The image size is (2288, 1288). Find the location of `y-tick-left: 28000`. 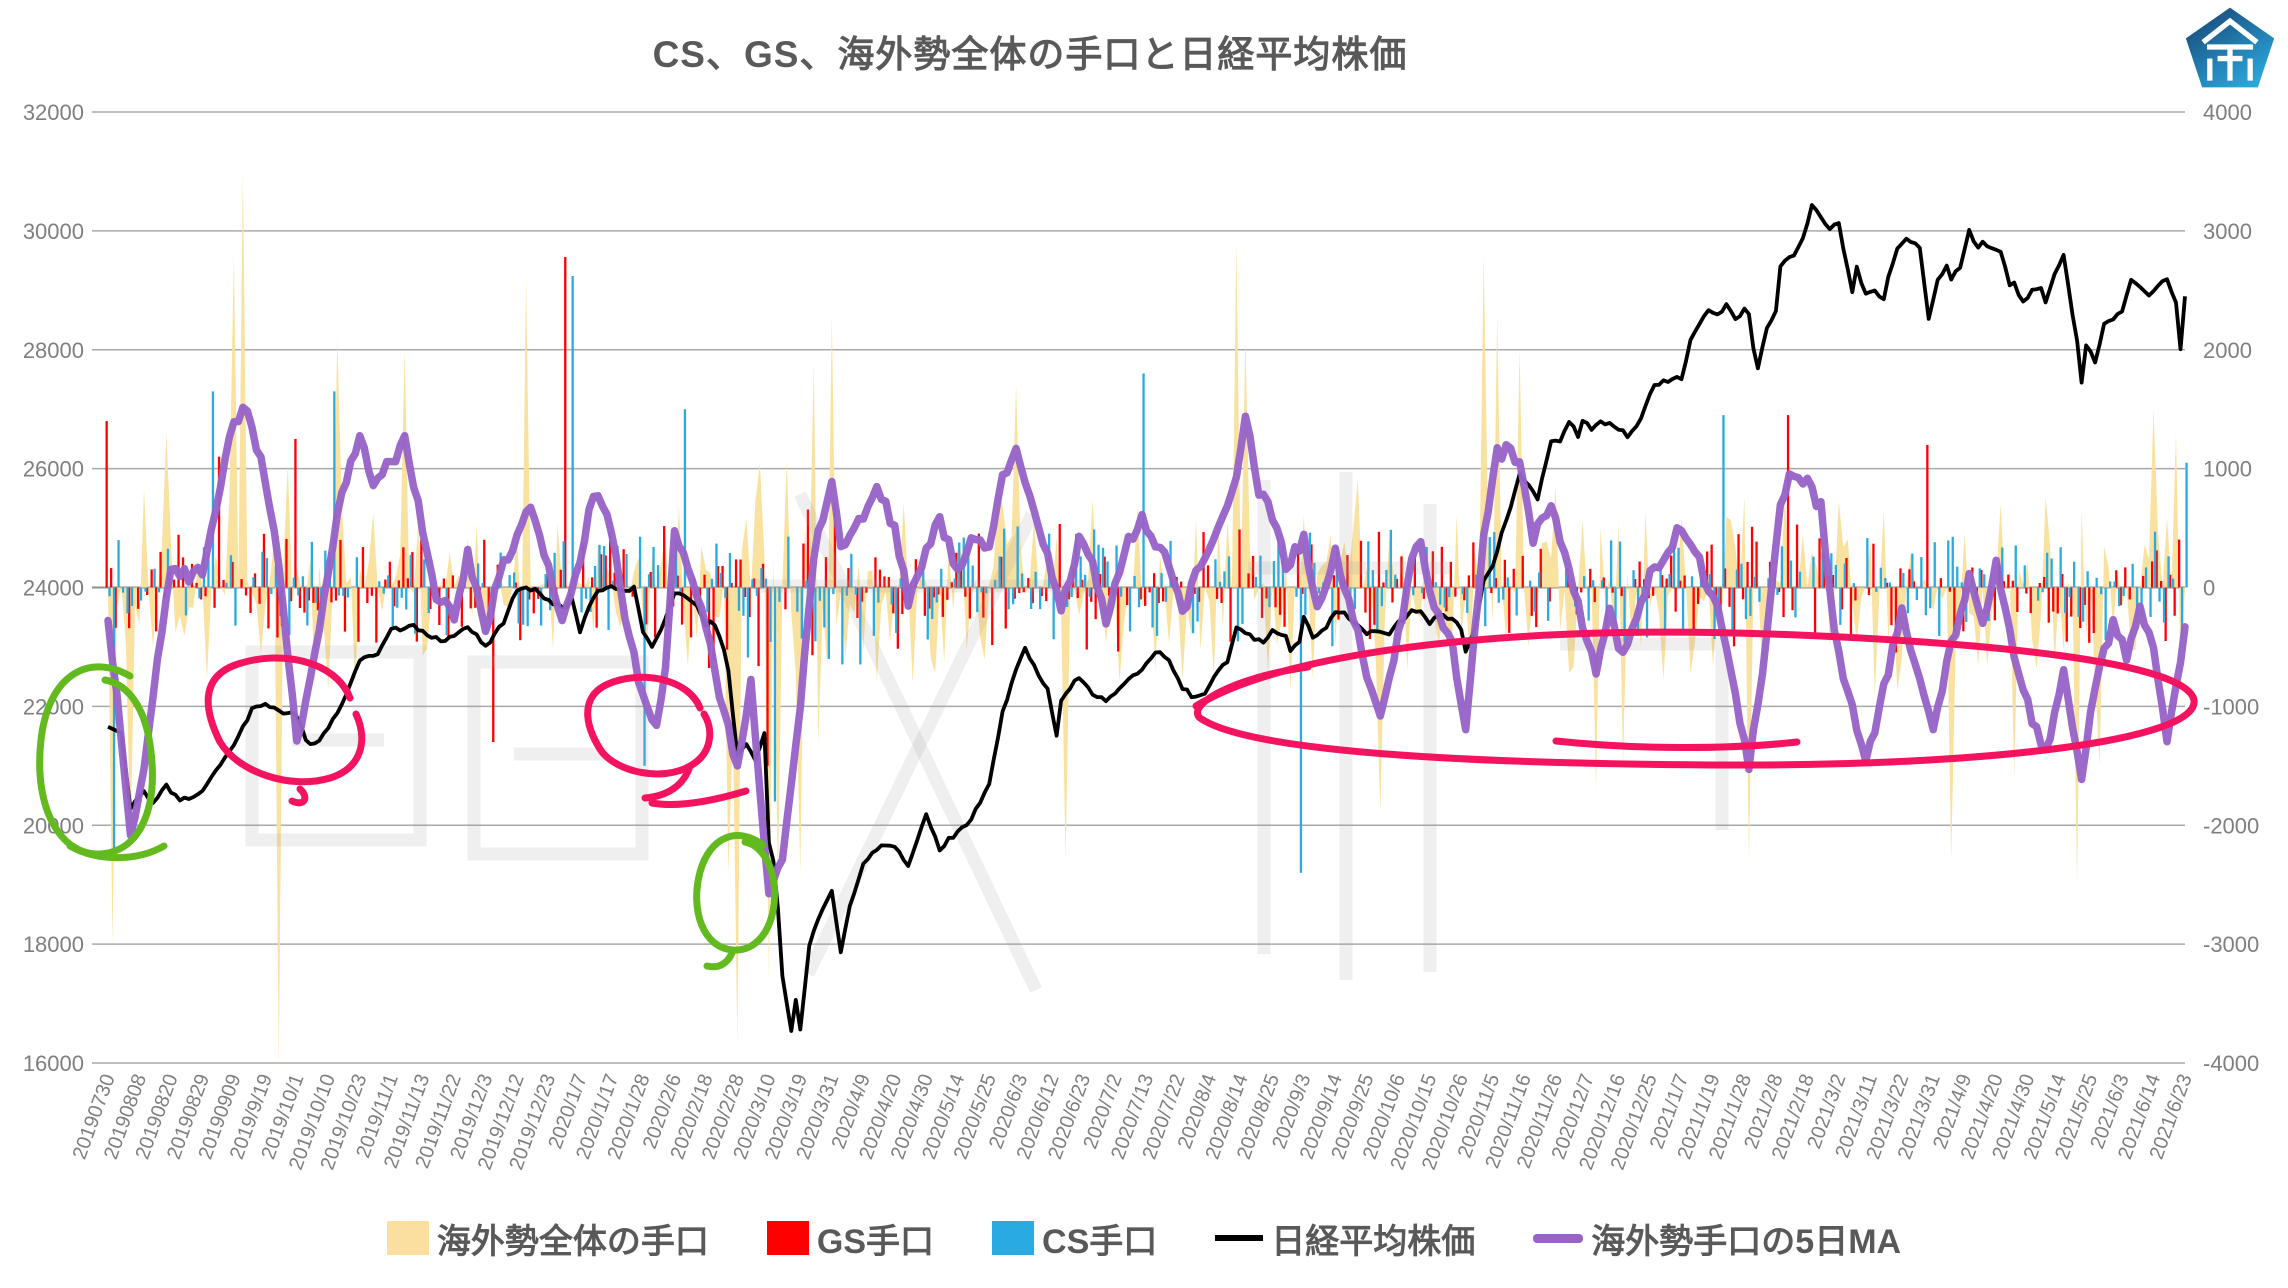

y-tick-left: 28000 is located at coordinates (53, 350).